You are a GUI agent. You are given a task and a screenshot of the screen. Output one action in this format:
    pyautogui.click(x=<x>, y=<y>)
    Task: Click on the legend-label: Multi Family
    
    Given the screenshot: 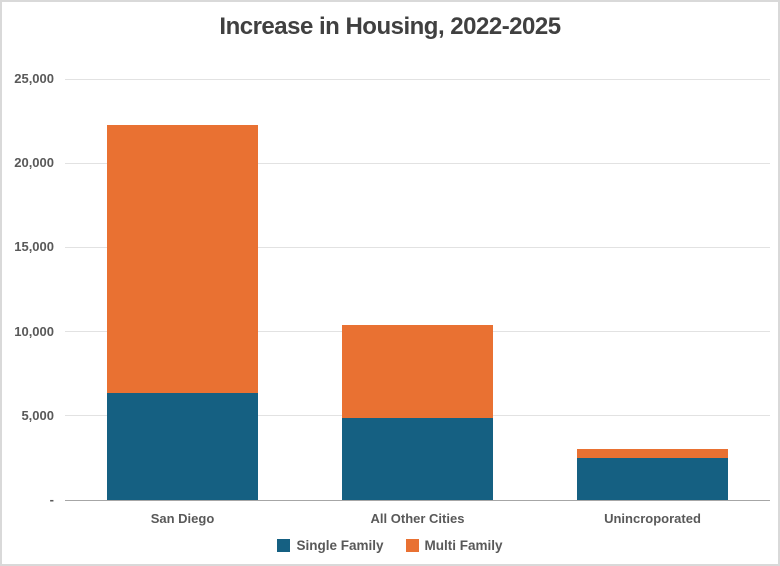 What is the action you would take?
    pyautogui.click(x=463, y=545)
    